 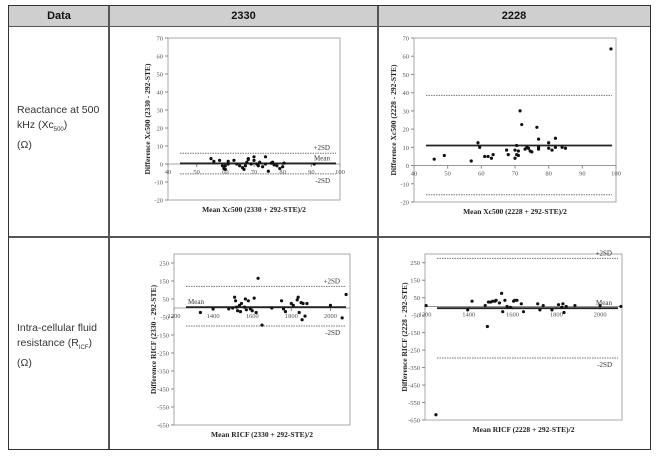 I want to click on row-label-reactance: Reactance at 500 kHz (Xc500) (Ω), so click(x=58, y=128).